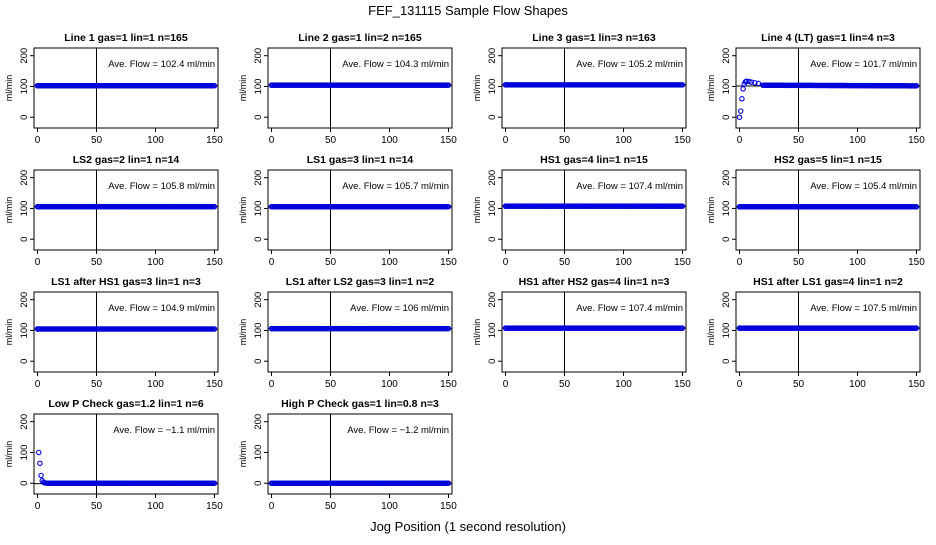 This screenshot has width=936, height=545. Describe the element at coordinates (594, 38) in the screenshot. I see `panel-title: Line 3 gas=1 lin=3 n=163` at that location.